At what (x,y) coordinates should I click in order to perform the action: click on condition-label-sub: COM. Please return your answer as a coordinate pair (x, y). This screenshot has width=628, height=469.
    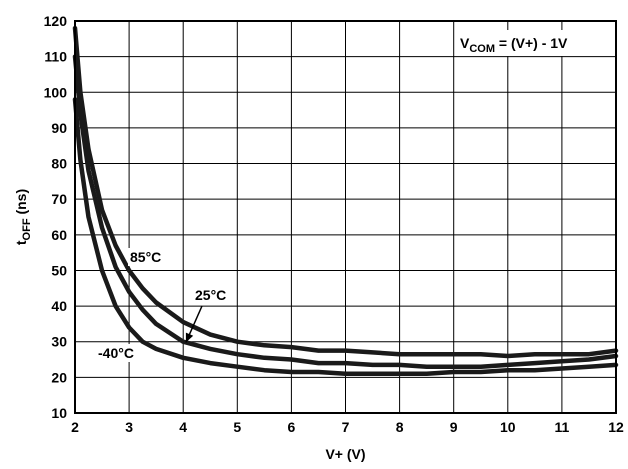
    Looking at the image, I should click on (482, 49).